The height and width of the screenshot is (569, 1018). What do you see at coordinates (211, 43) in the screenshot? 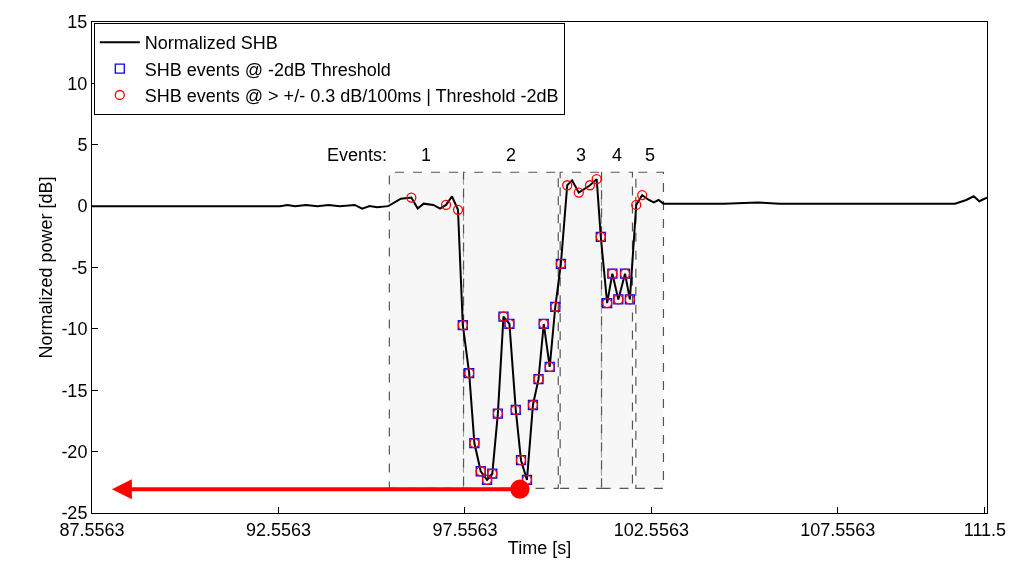
I see `legend-label: Normalized SHB` at bounding box center [211, 43].